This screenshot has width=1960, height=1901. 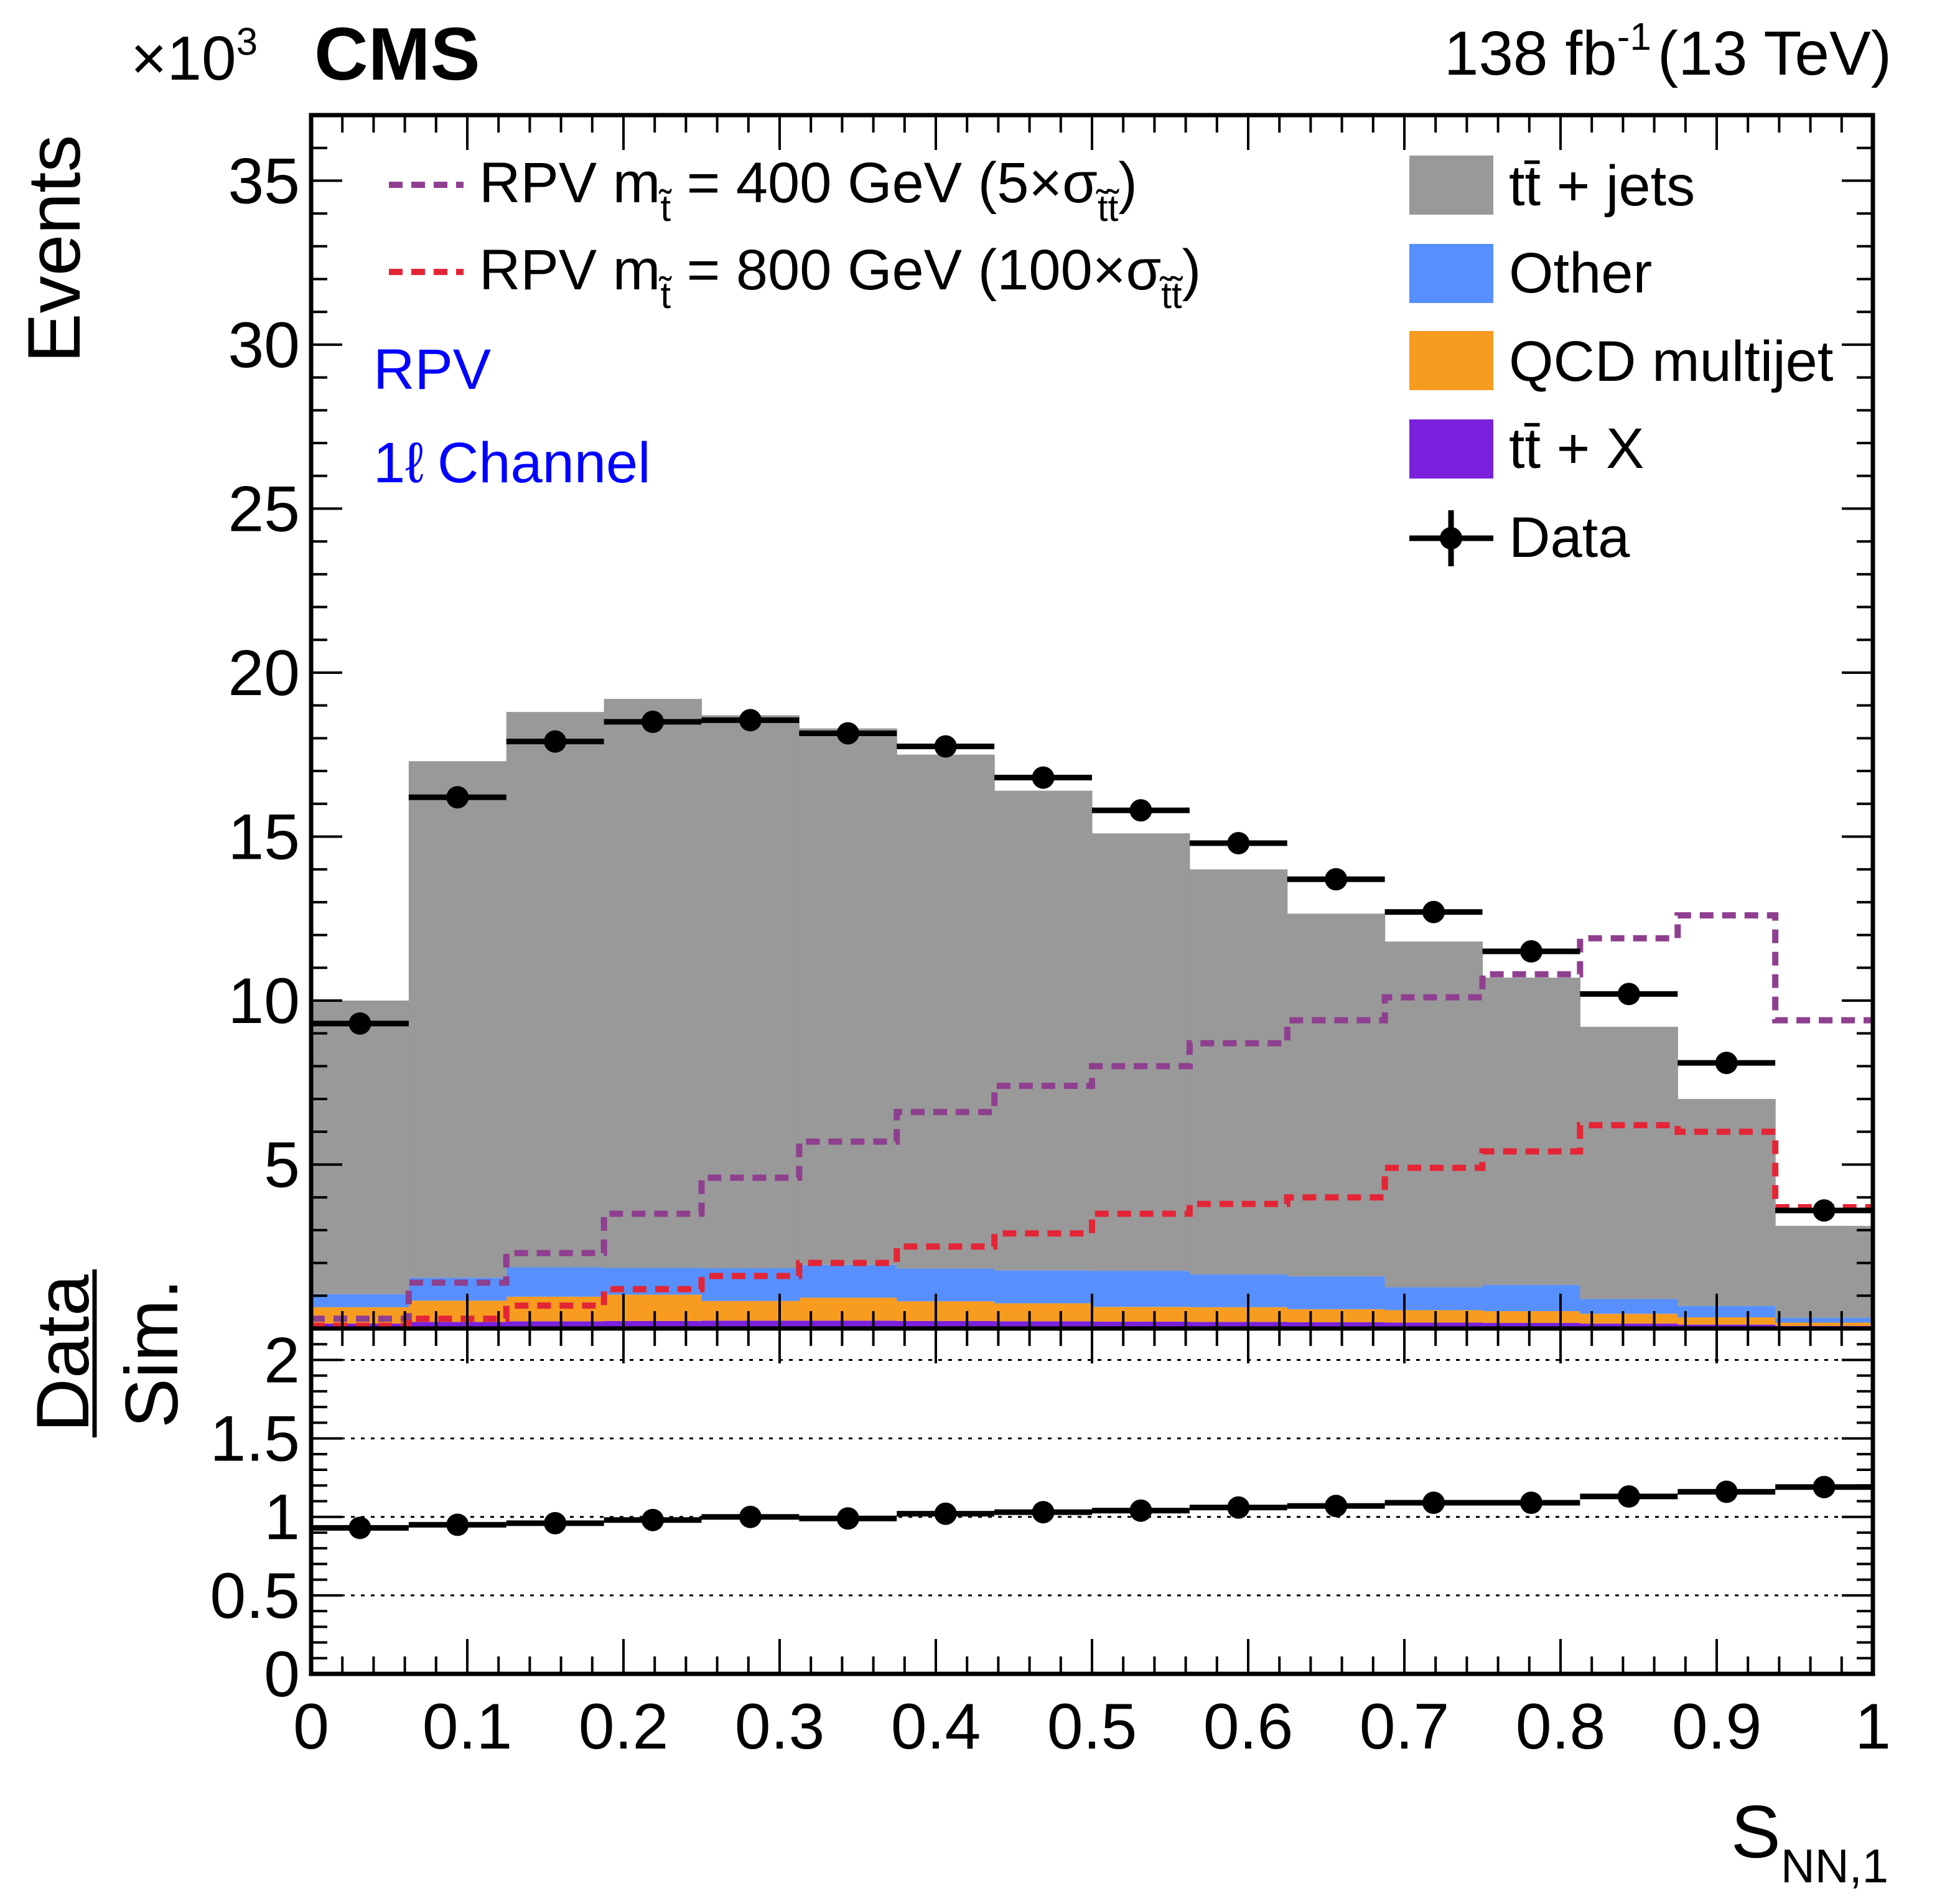 I want to click on x-tick-label-0-4: 0.4, so click(x=936, y=1727).